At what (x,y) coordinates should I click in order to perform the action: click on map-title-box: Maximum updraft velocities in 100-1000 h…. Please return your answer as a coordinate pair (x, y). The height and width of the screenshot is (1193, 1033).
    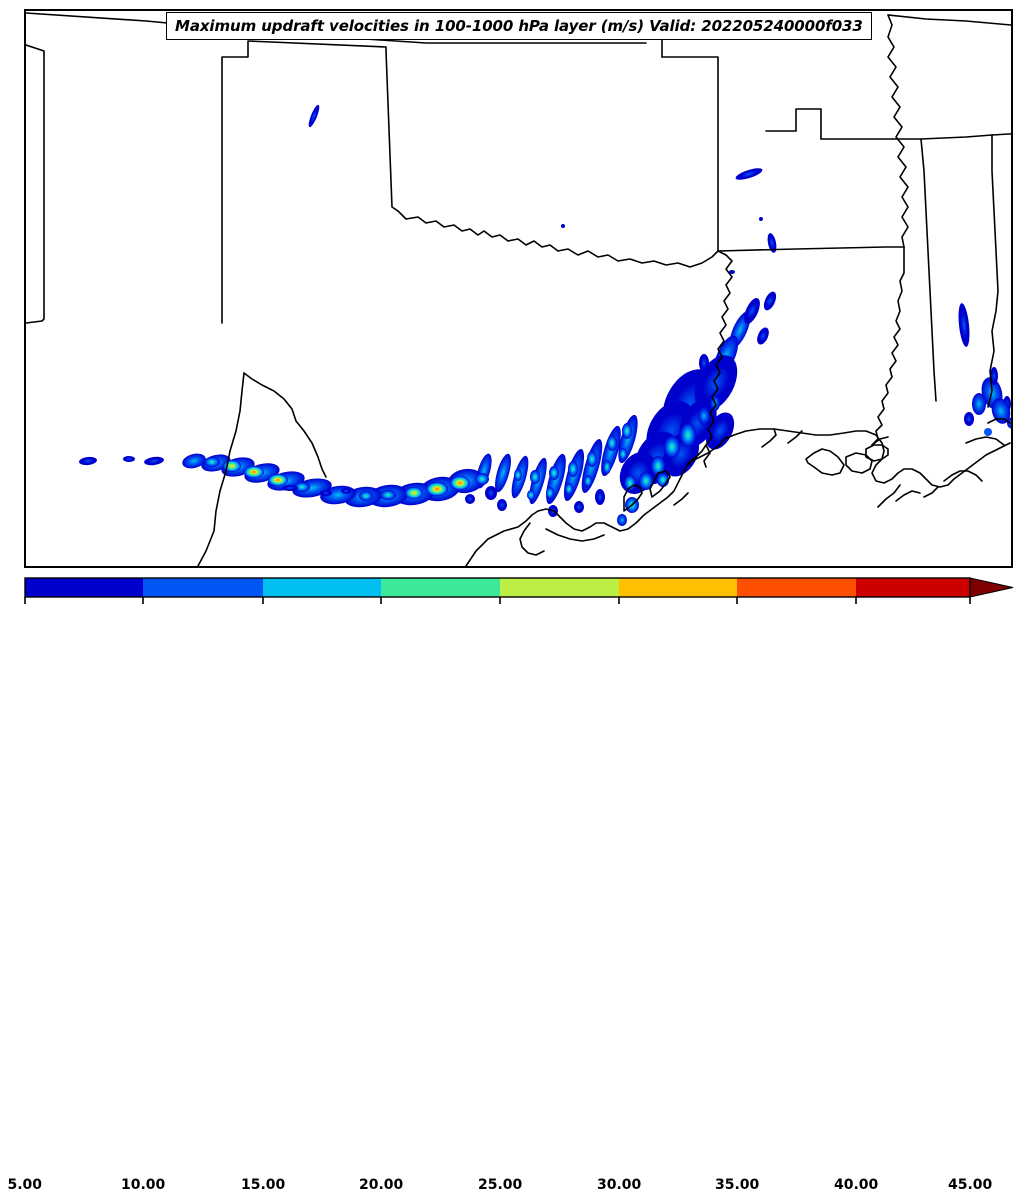
    Looking at the image, I should click on (519, 26).